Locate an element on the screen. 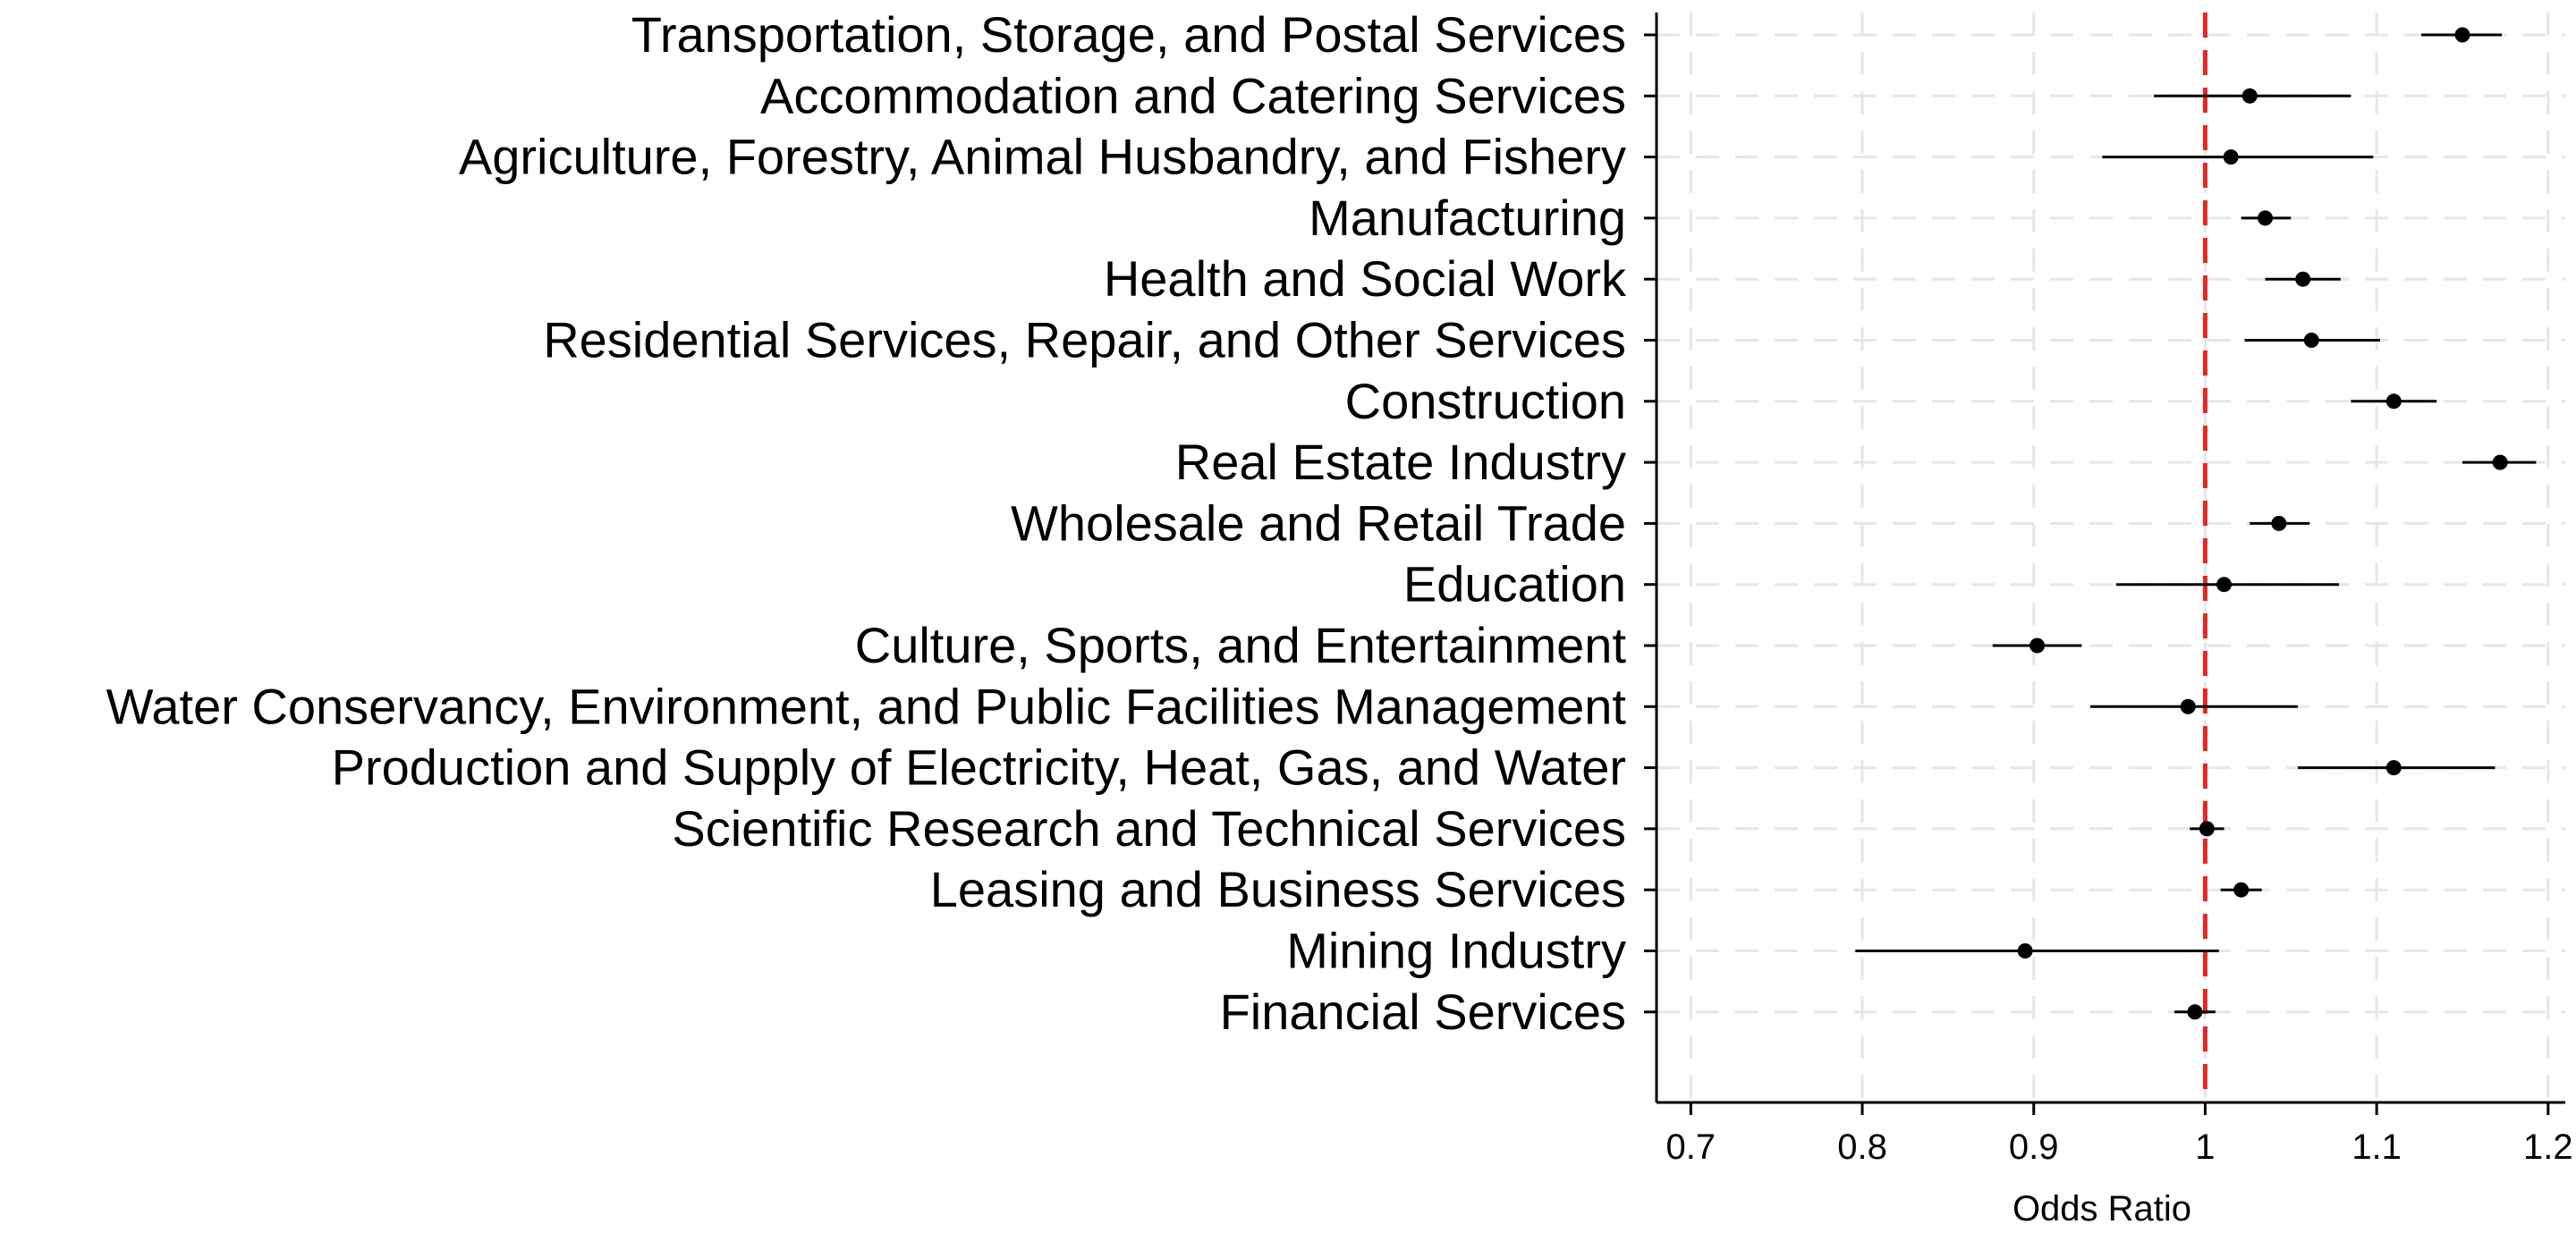 The width and height of the screenshot is (2576, 1233). x-tick-label: 1 is located at coordinates (2205, 1147).